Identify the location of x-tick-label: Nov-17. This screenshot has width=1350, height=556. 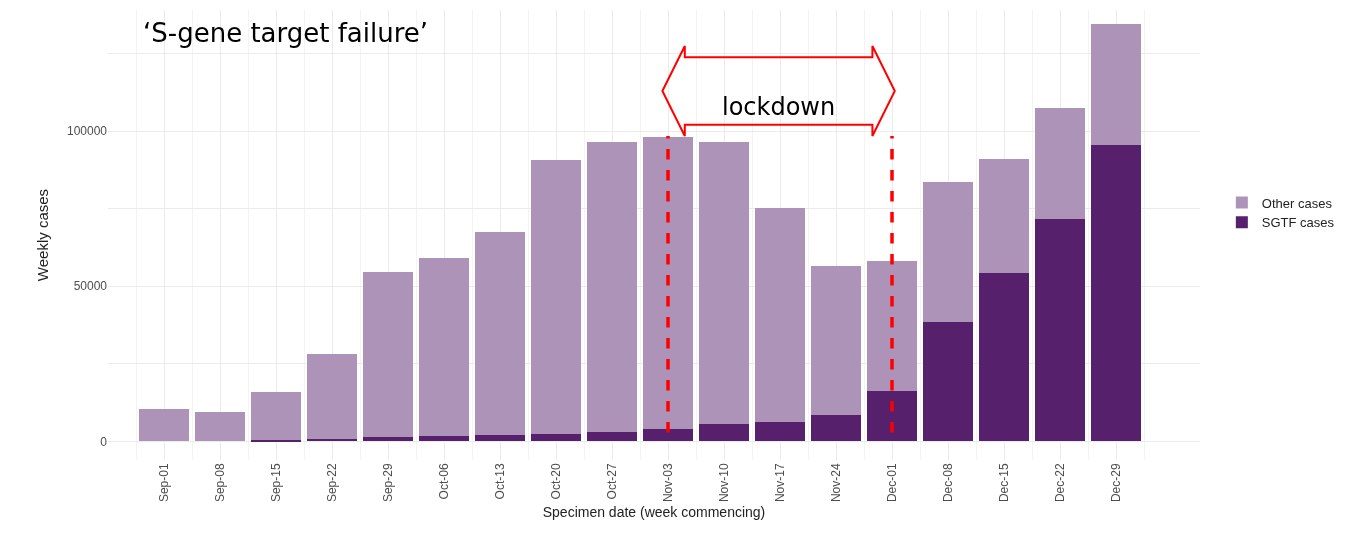
(779, 483).